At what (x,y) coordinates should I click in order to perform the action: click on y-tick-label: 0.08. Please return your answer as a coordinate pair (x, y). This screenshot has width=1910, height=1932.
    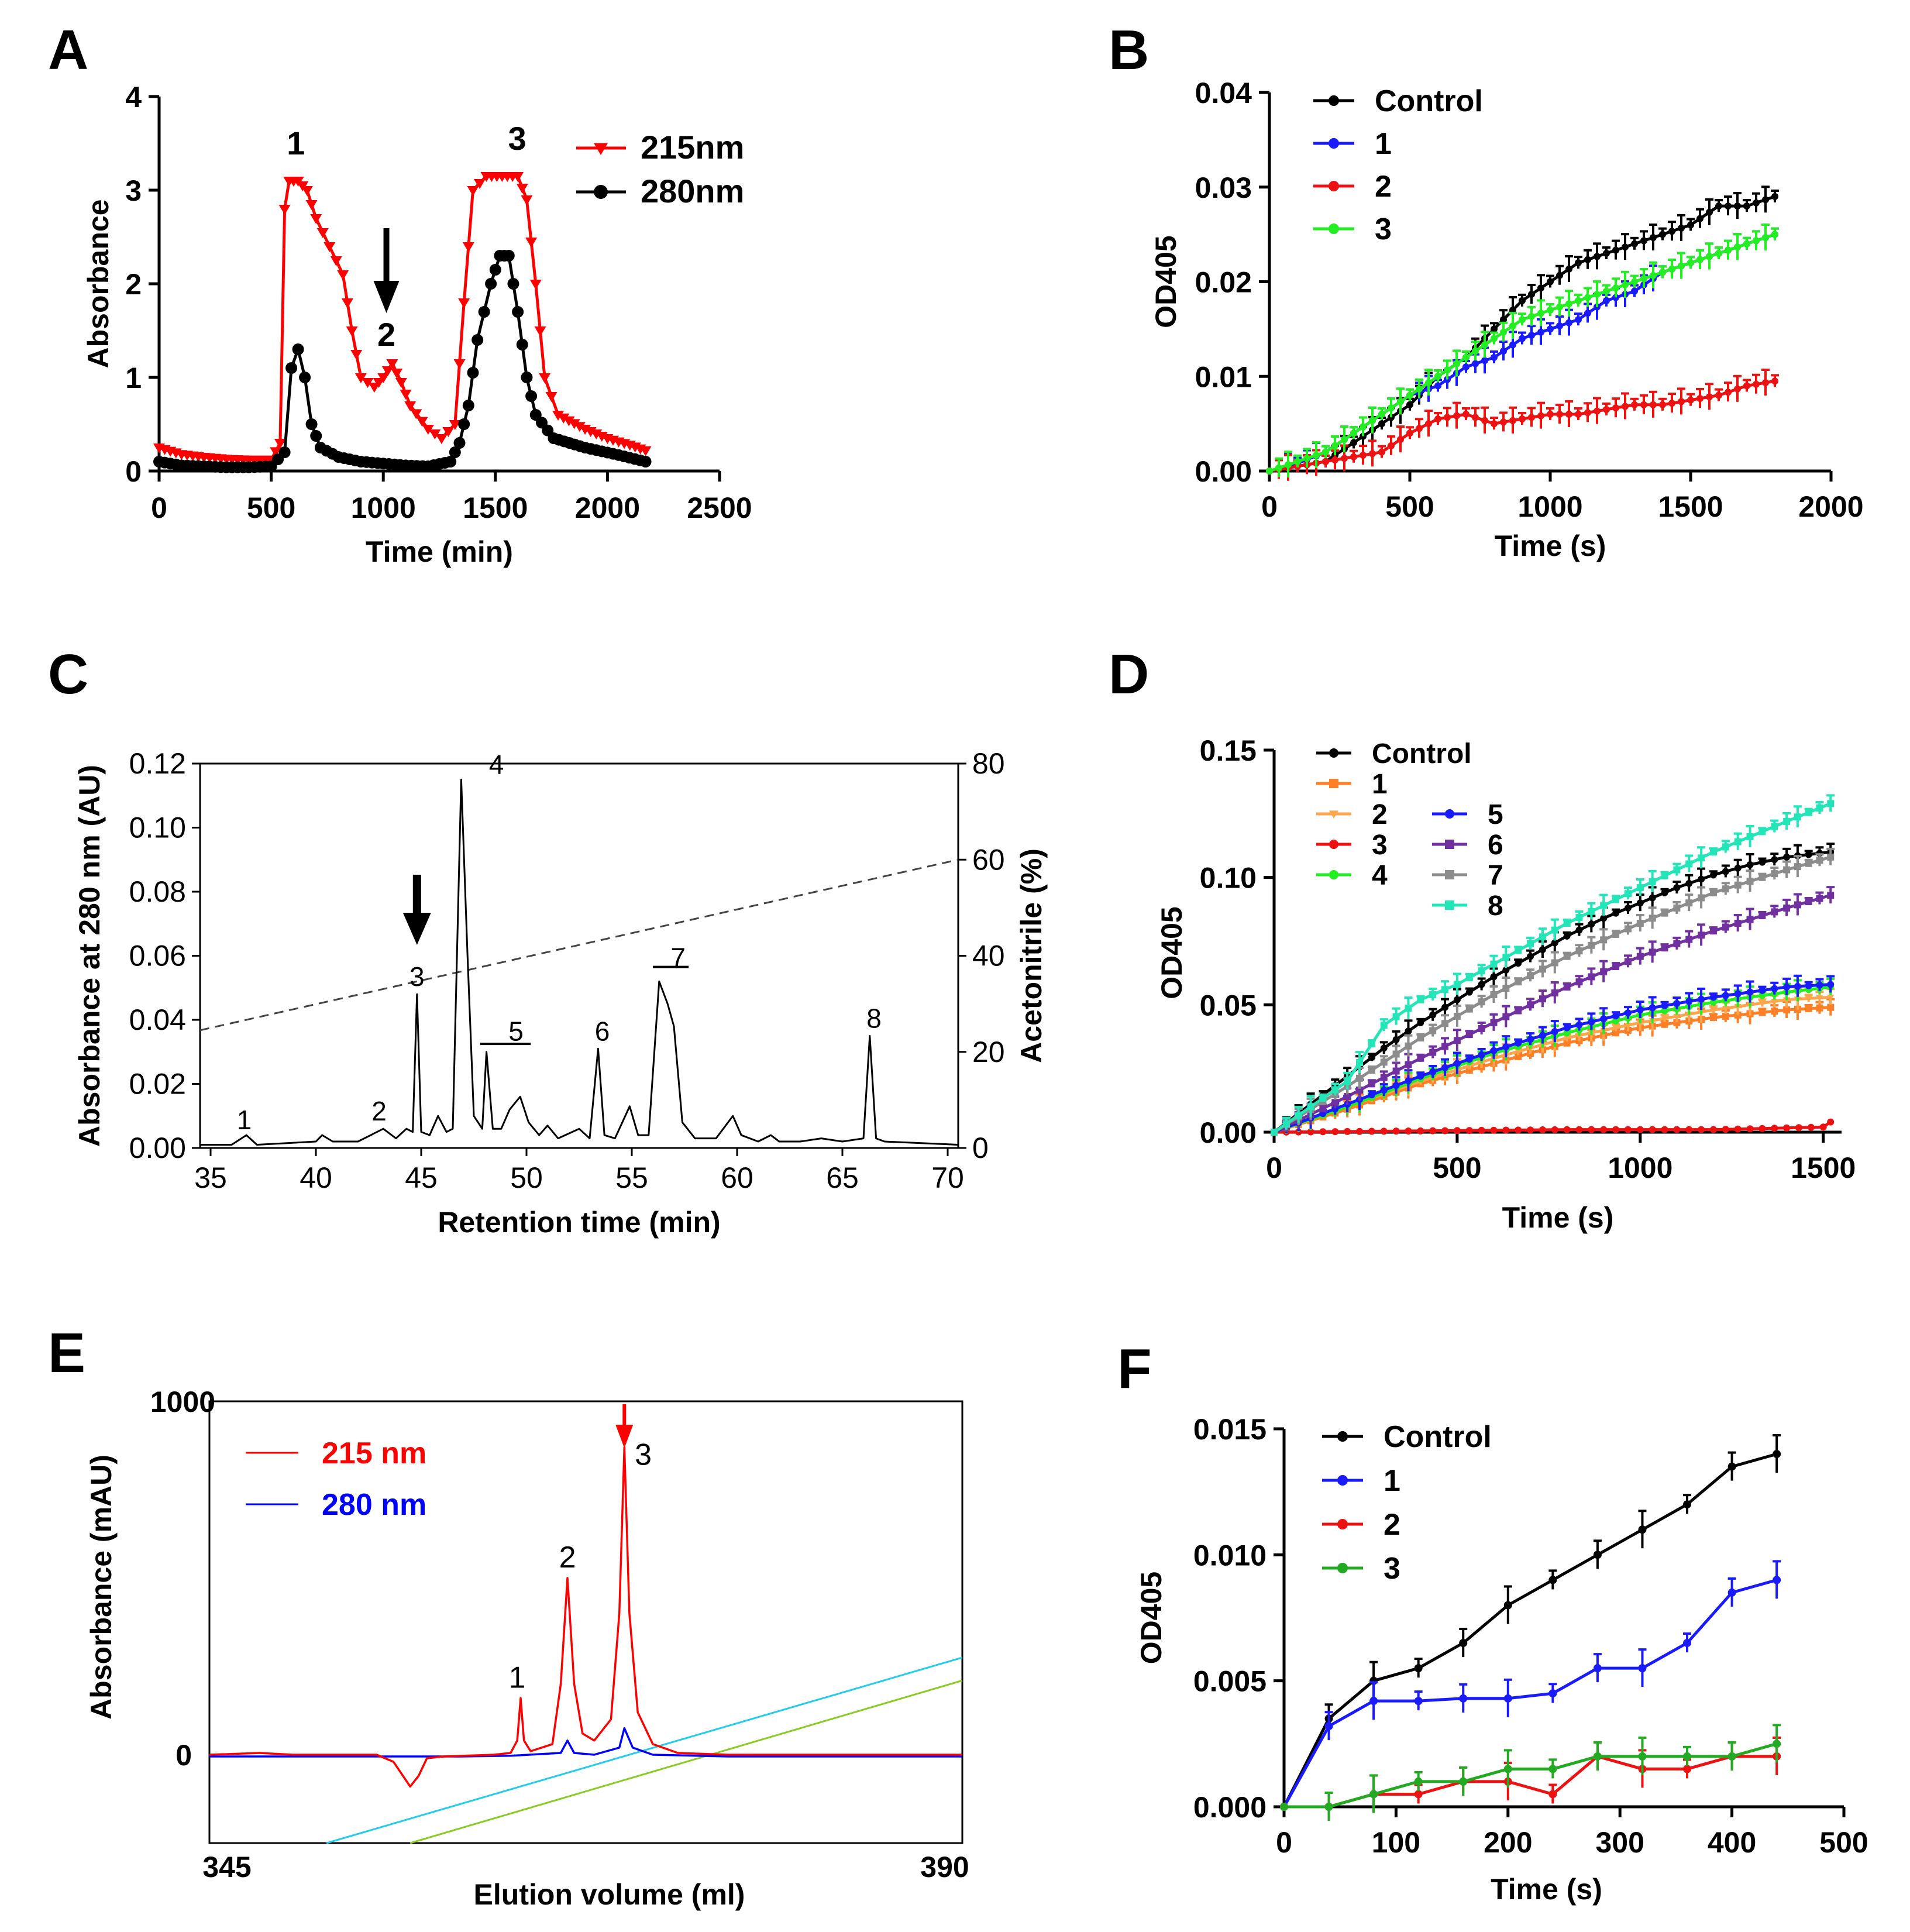
    Looking at the image, I should click on (158, 891).